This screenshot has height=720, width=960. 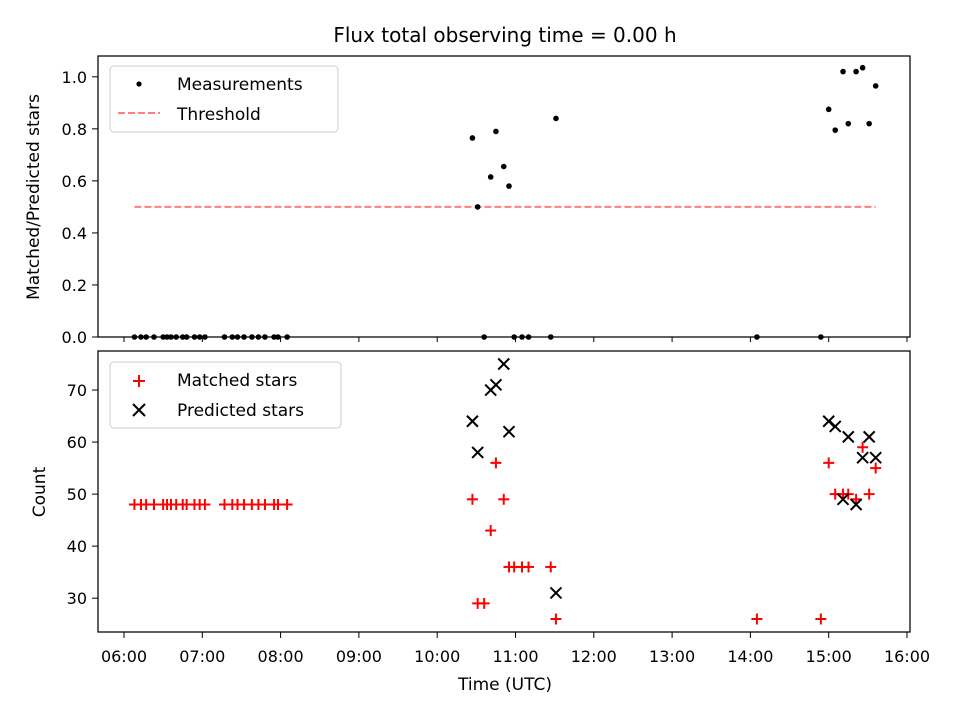 I want to click on bottom-y-axis-label: Count, so click(x=40, y=491).